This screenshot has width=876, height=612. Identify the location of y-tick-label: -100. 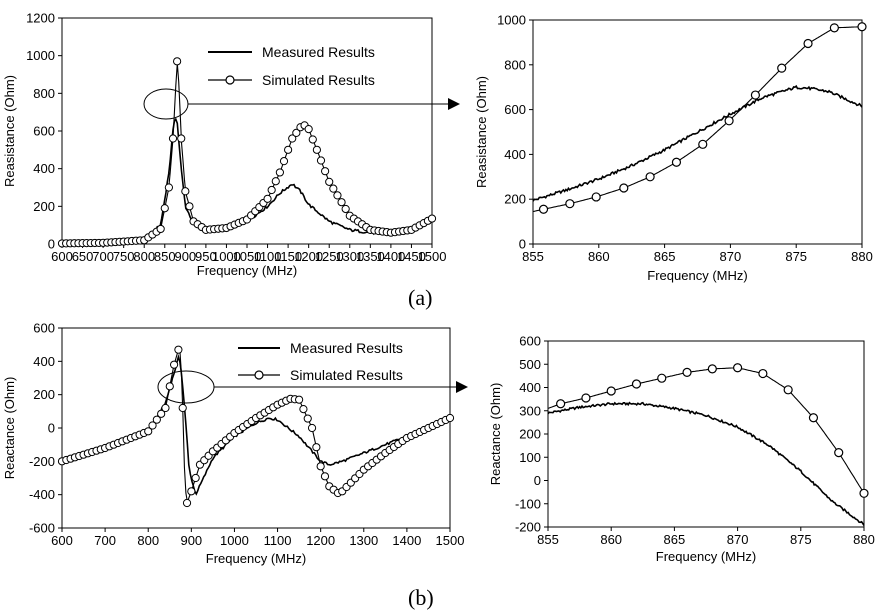
(528, 503).